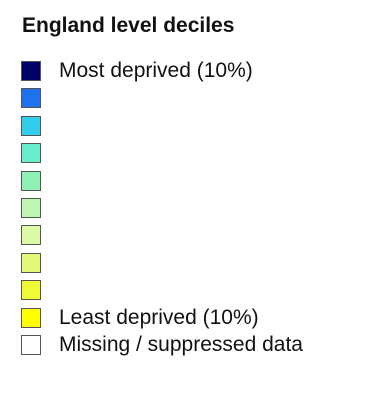 The width and height of the screenshot is (383, 399). Describe the element at coordinates (159, 317) in the screenshot. I see `legend-label: Least deprived (10%)` at that location.